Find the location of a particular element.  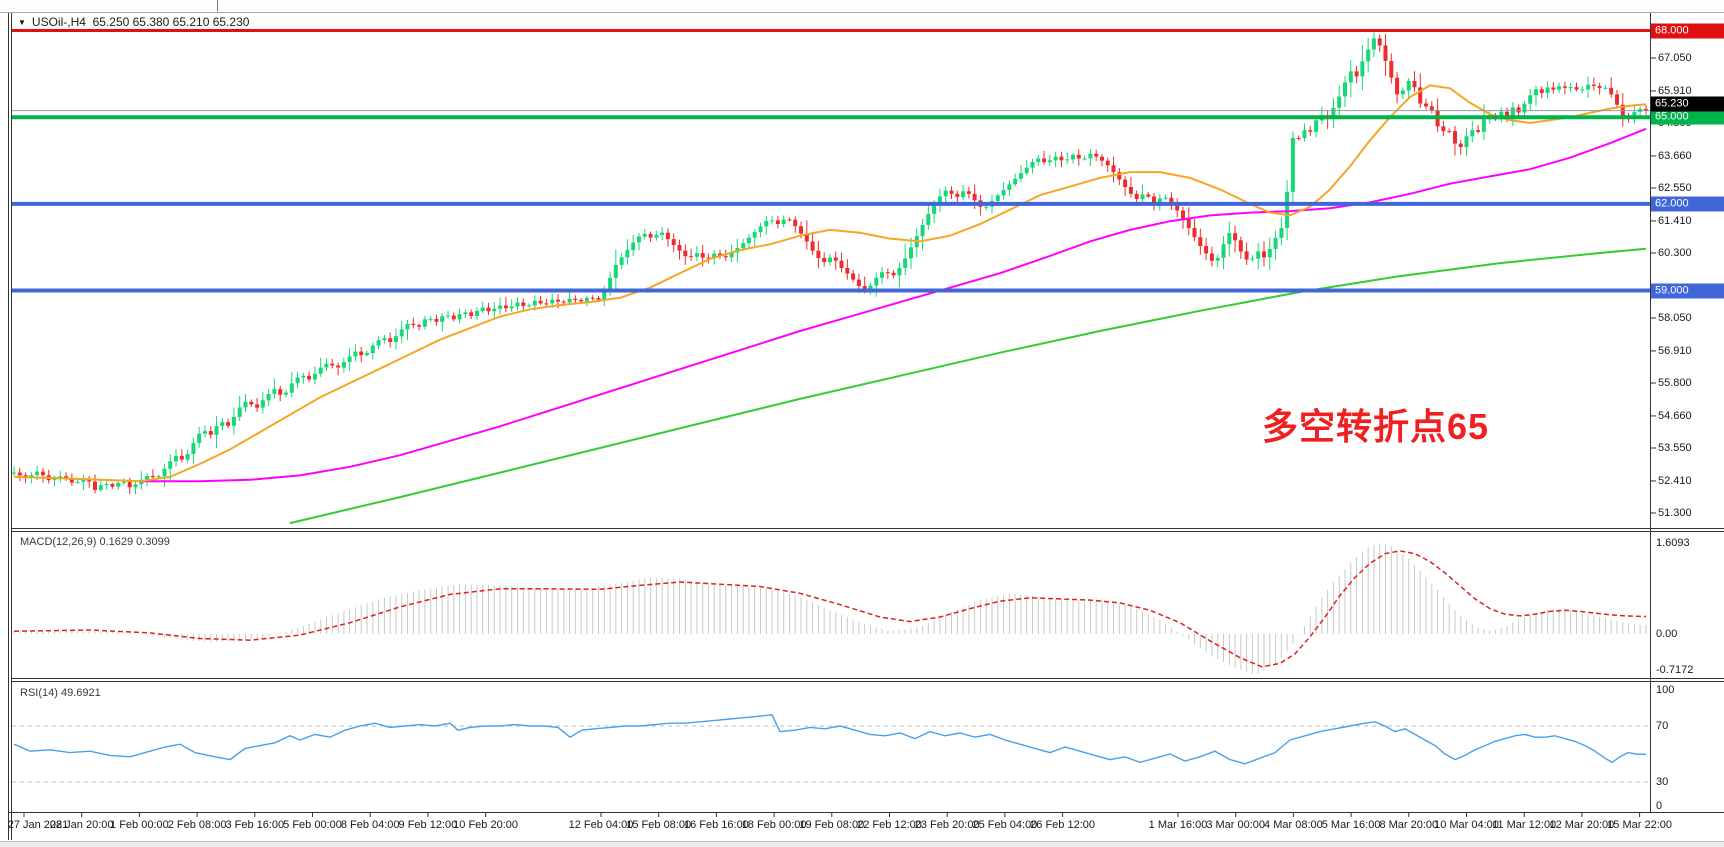

macd-values: 0.1629 0.3099 is located at coordinates (133, 542).